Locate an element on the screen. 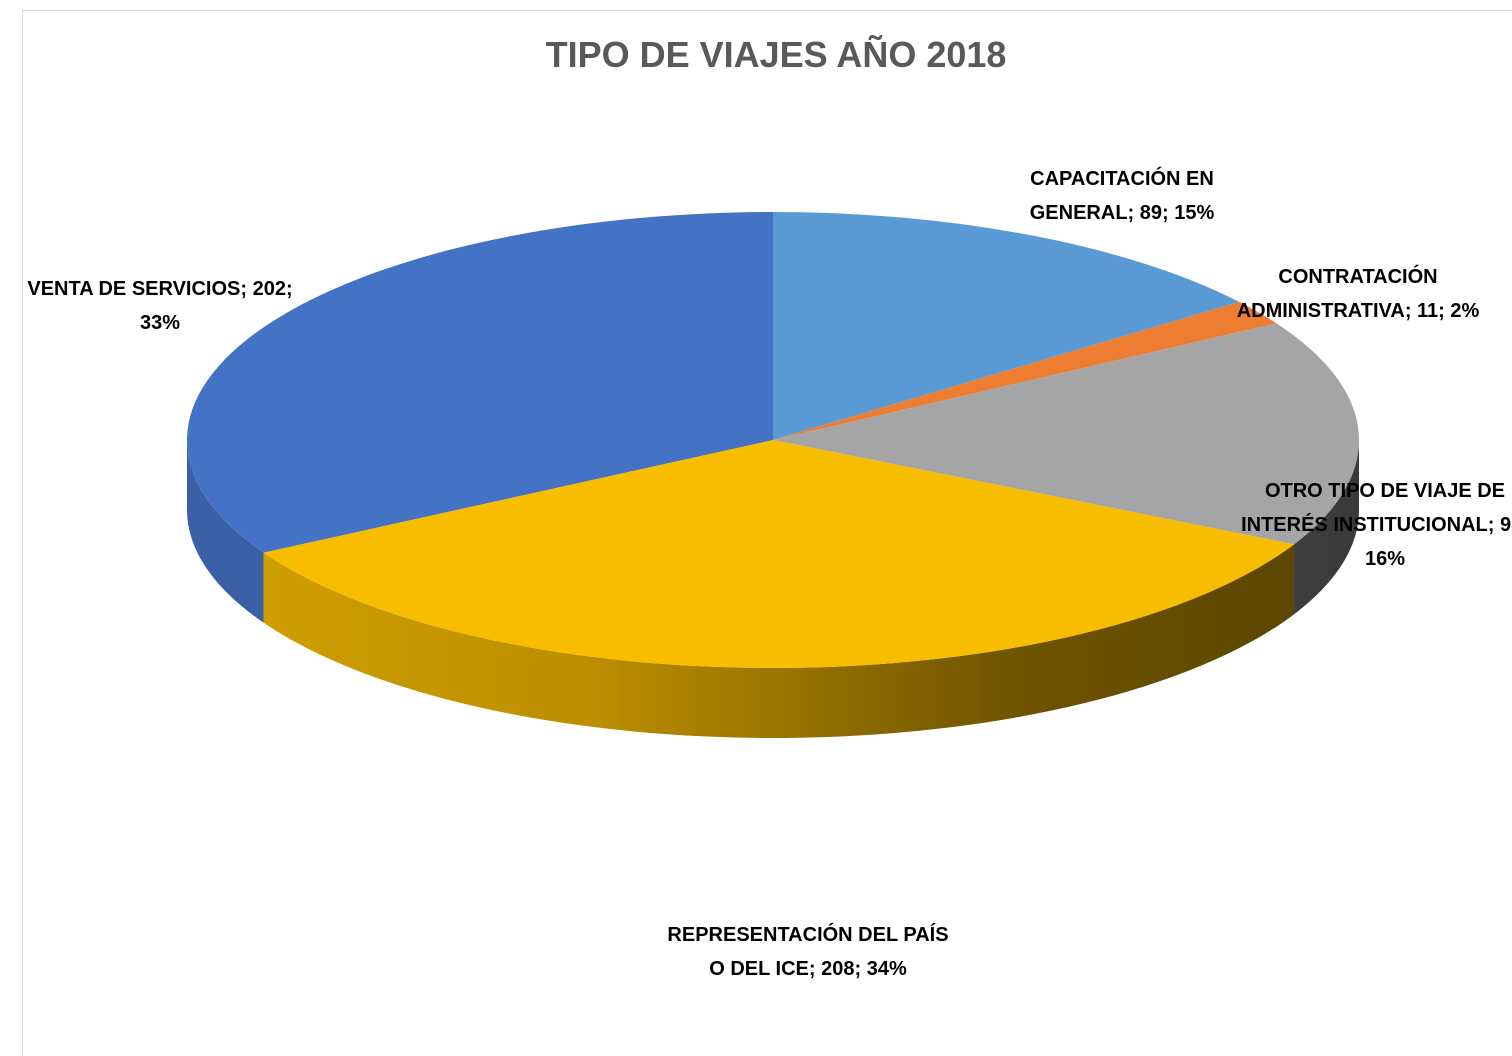 Image resolution: width=1512 pixels, height=1056 pixels. data-label: CONTRATACIÓN ADMINISTRATIVA; 11; 2% is located at coordinates (1358, 294).